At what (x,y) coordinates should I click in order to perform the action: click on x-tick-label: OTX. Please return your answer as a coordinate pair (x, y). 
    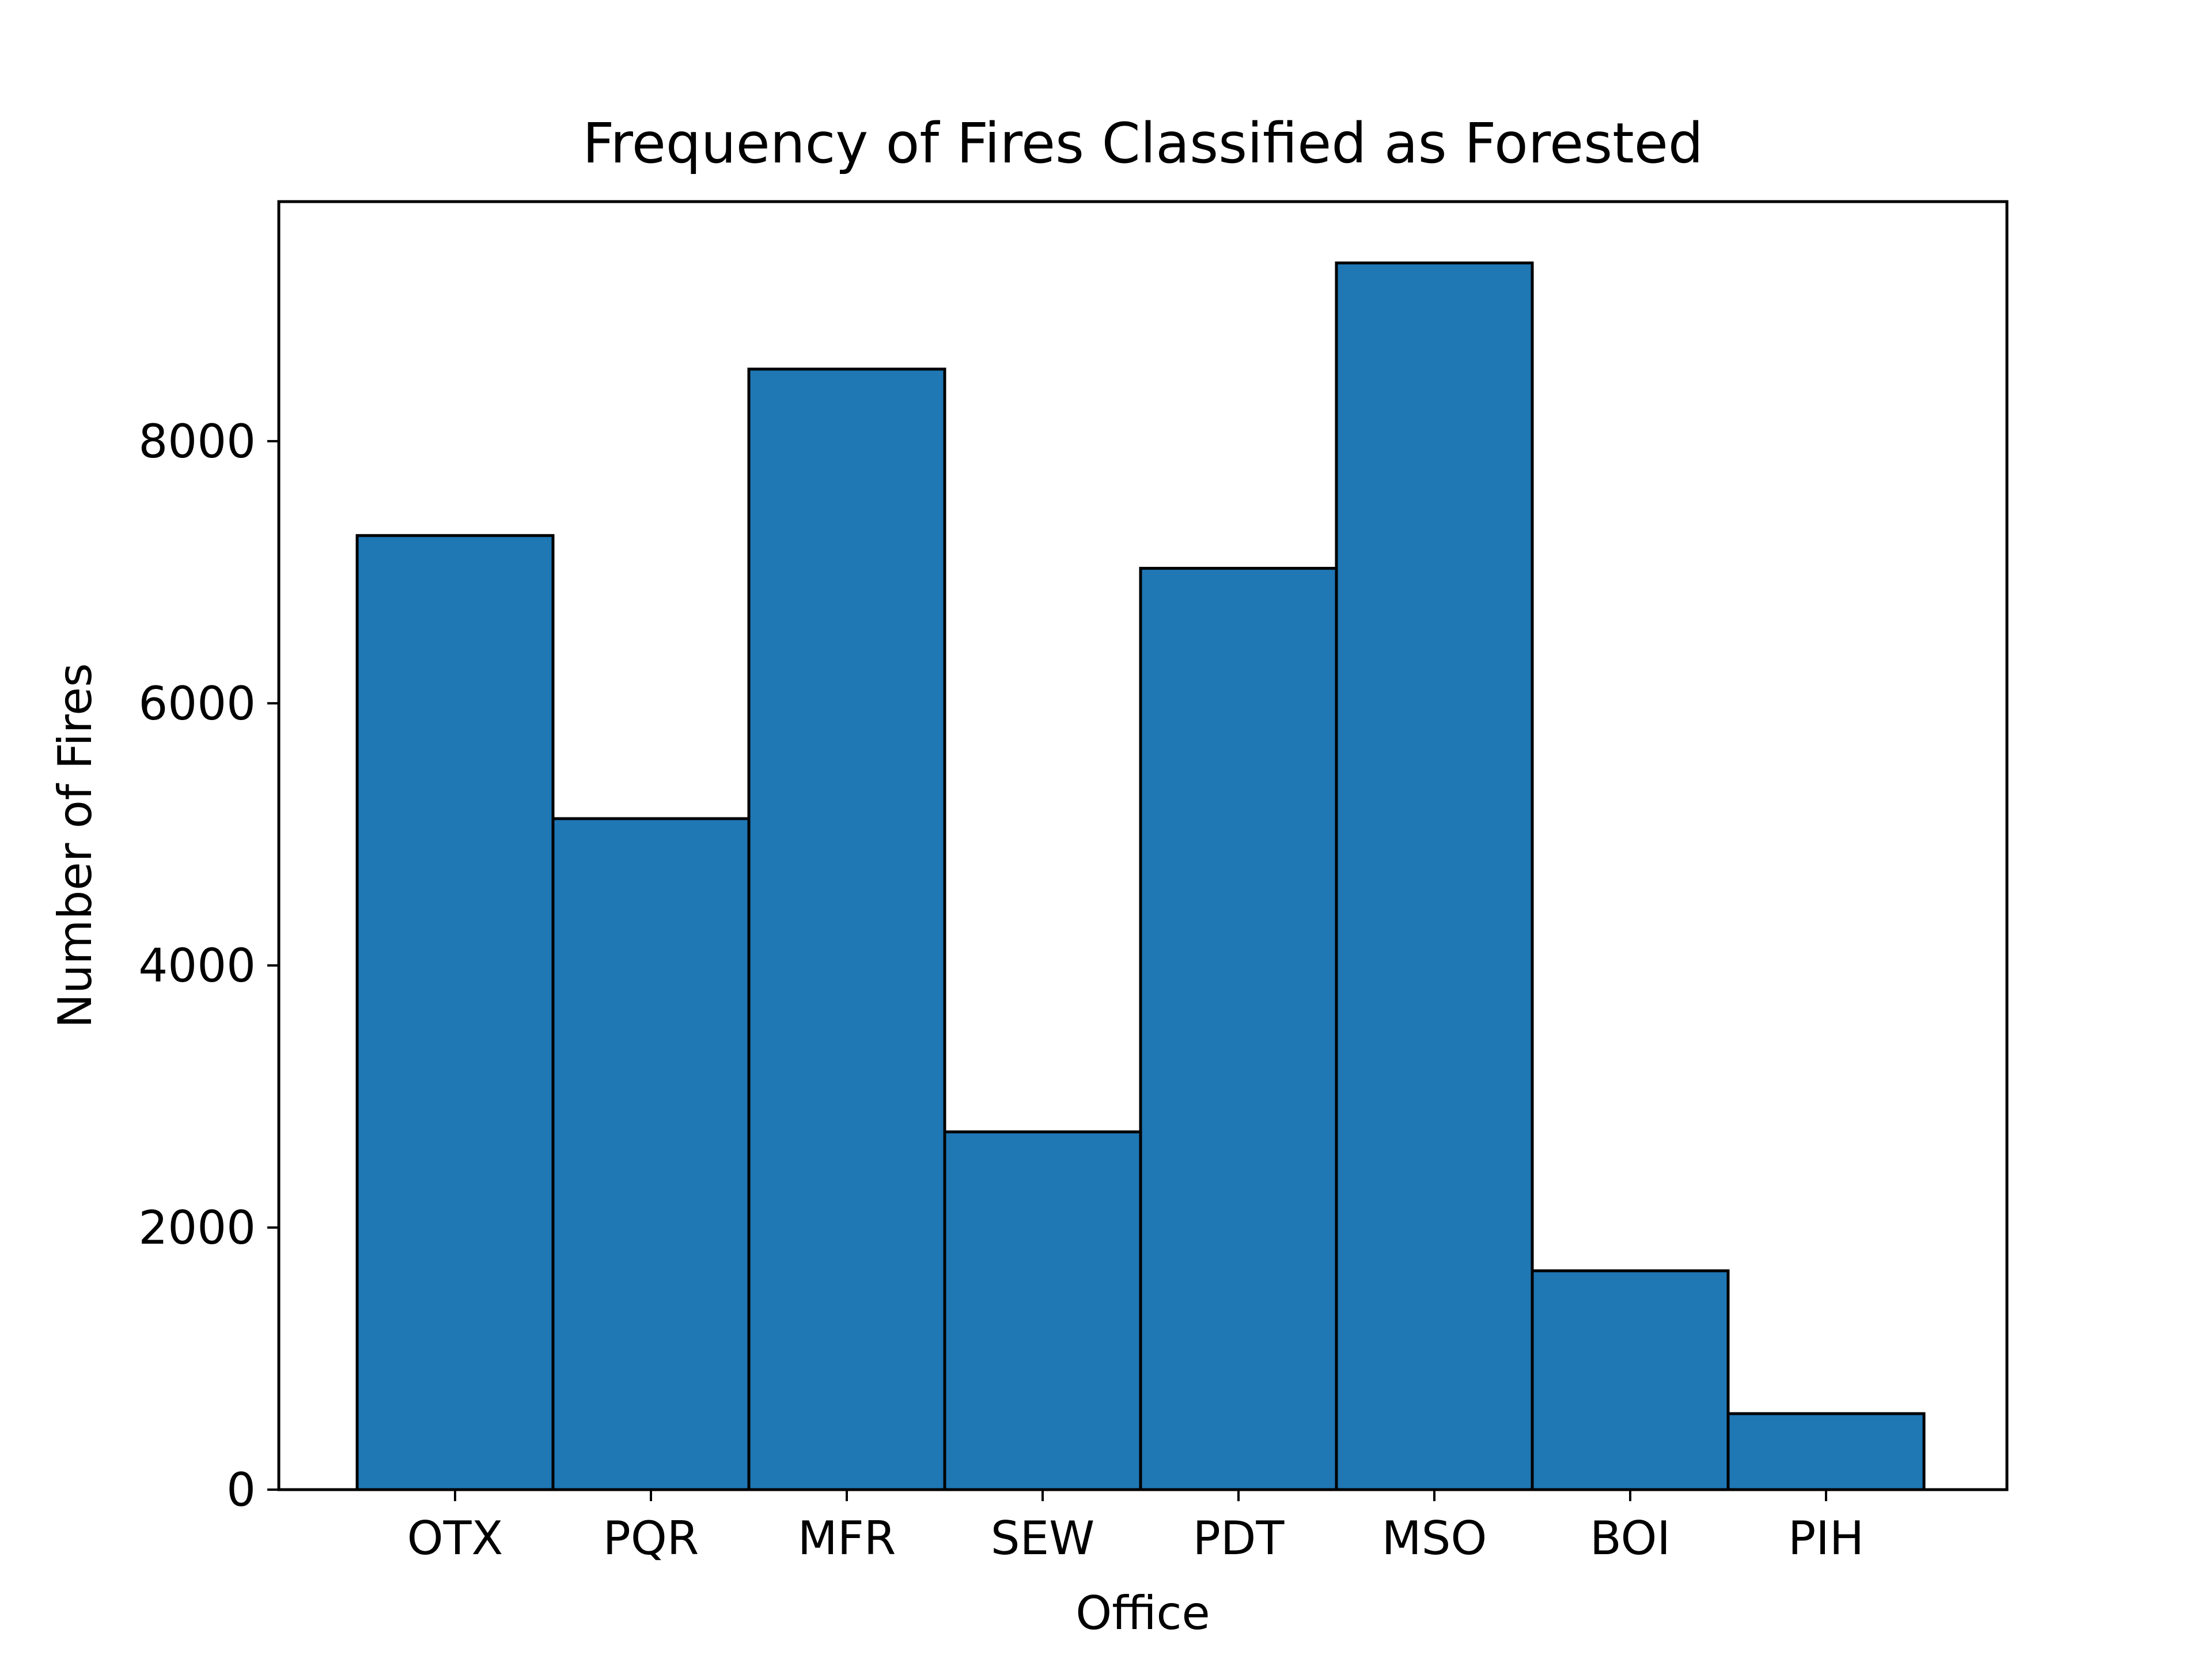
    Looking at the image, I should click on (455, 1538).